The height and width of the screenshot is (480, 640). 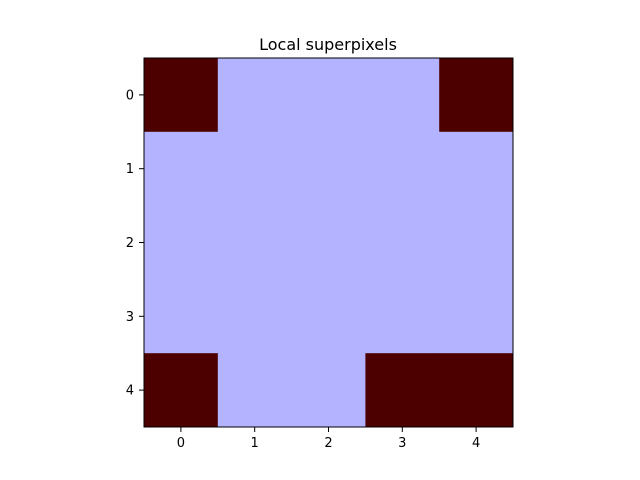 What do you see at coordinates (476, 390) in the screenshot?
I see `heatmap-cell-r4-c4` at bounding box center [476, 390].